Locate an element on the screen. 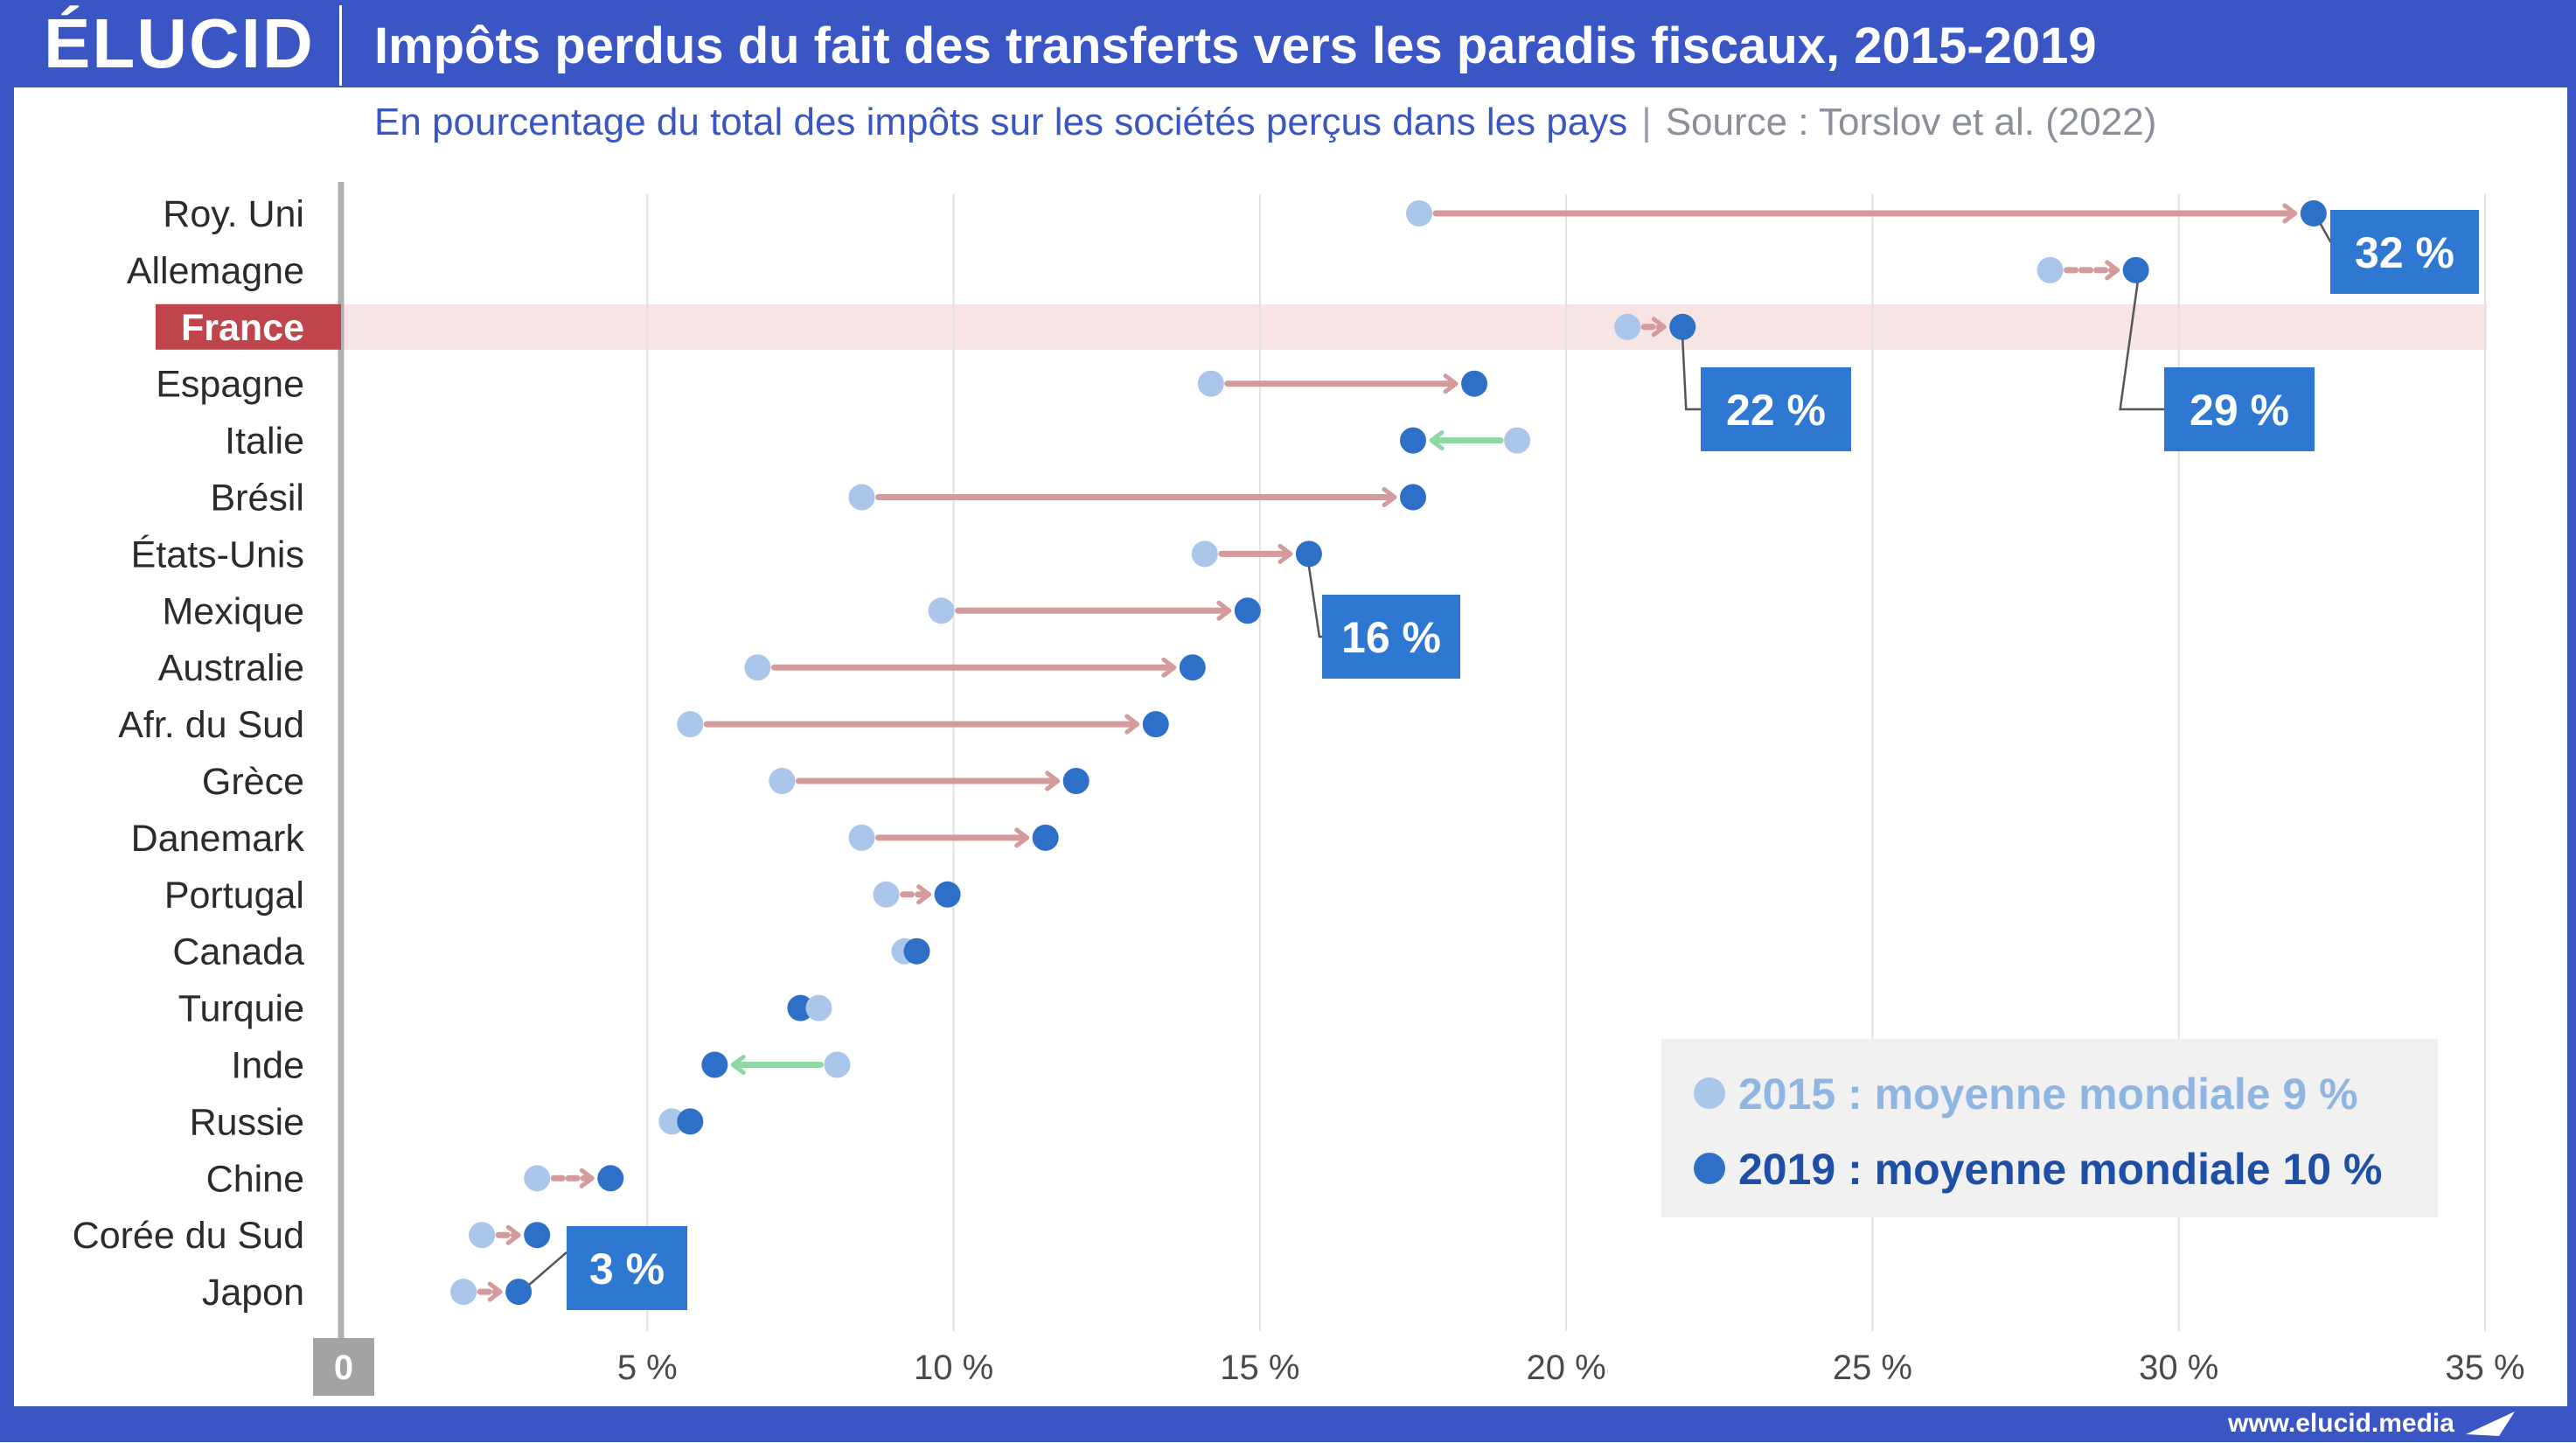  zero-tick-box is located at coordinates (343, 1367).